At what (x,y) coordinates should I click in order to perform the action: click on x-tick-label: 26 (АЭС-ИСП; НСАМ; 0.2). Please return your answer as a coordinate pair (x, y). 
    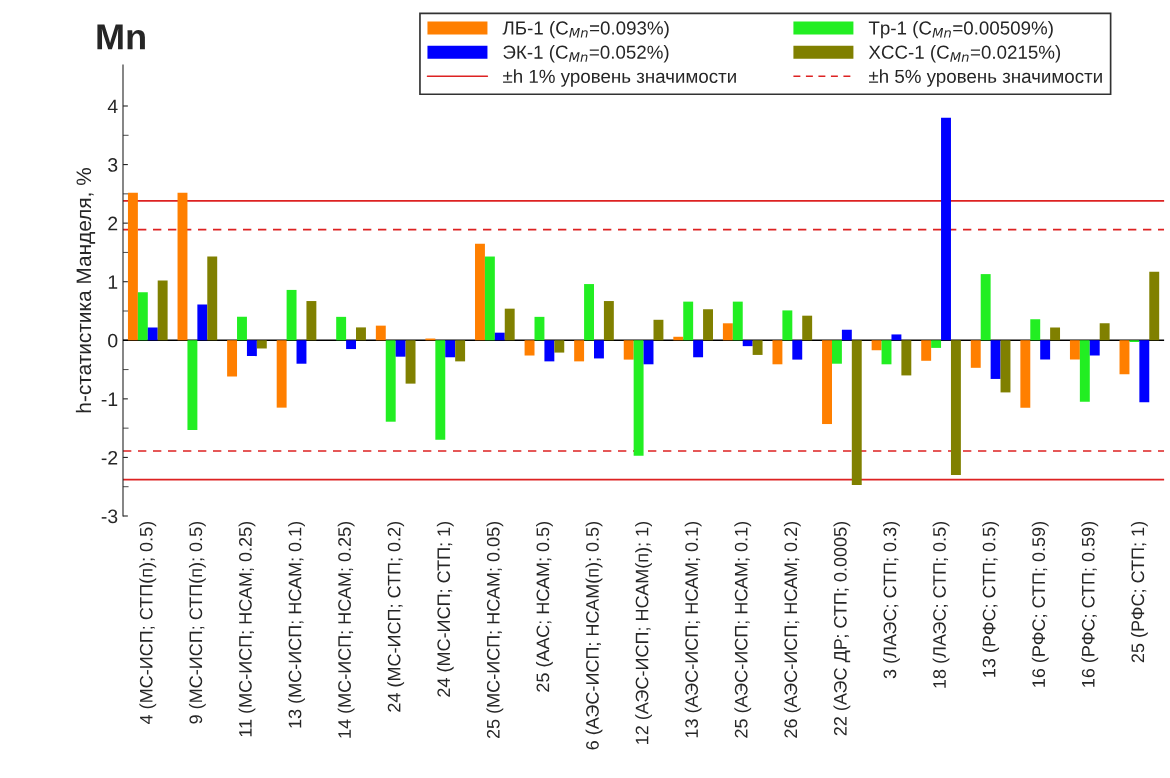
    Looking at the image, I should click on (792, 629).